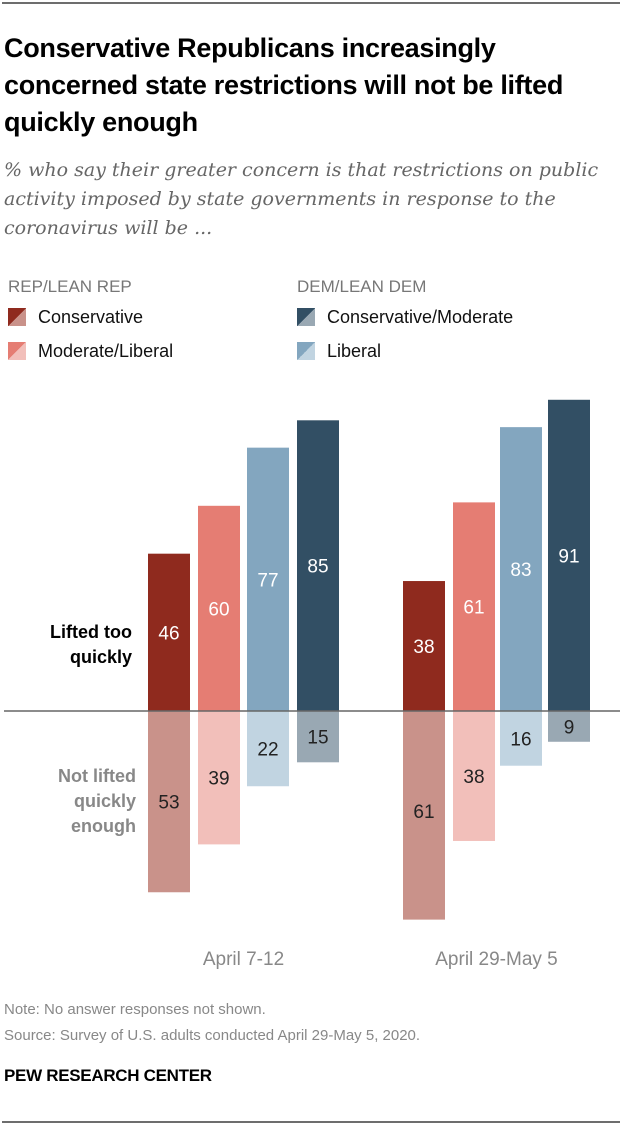 This screenshot has width=620, height=1126. I want to click on data-label-lifted-too-quickly: 77, so click(267, 580).